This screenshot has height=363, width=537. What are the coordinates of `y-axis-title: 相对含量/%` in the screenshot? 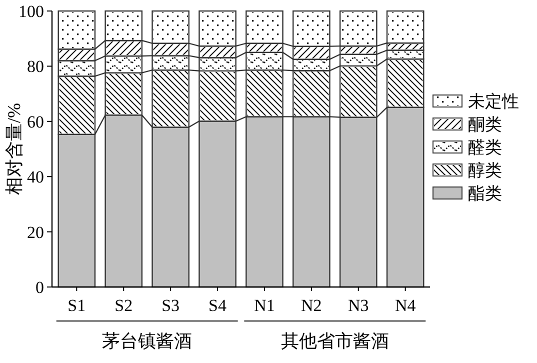 It's located at (14, 149).